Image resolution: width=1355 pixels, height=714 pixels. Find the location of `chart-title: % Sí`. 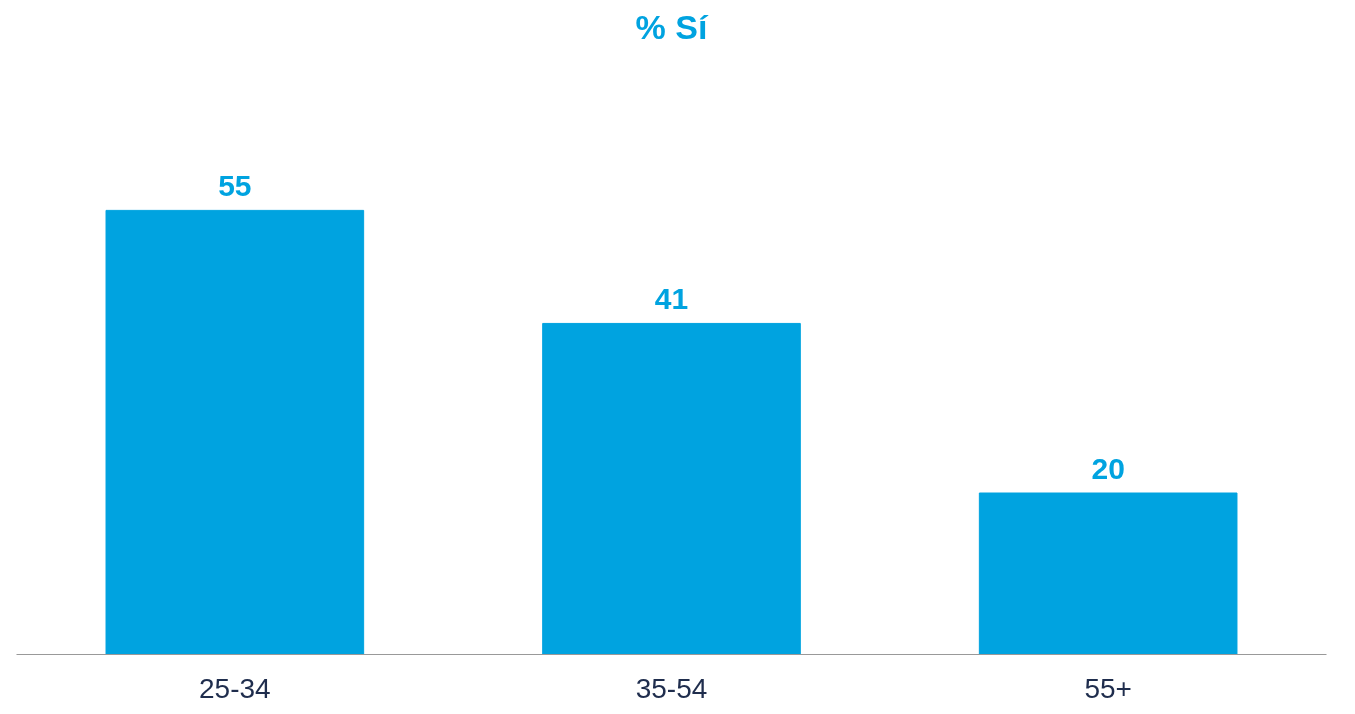

chart-title: % Sí is located at coordinates (672, 26).